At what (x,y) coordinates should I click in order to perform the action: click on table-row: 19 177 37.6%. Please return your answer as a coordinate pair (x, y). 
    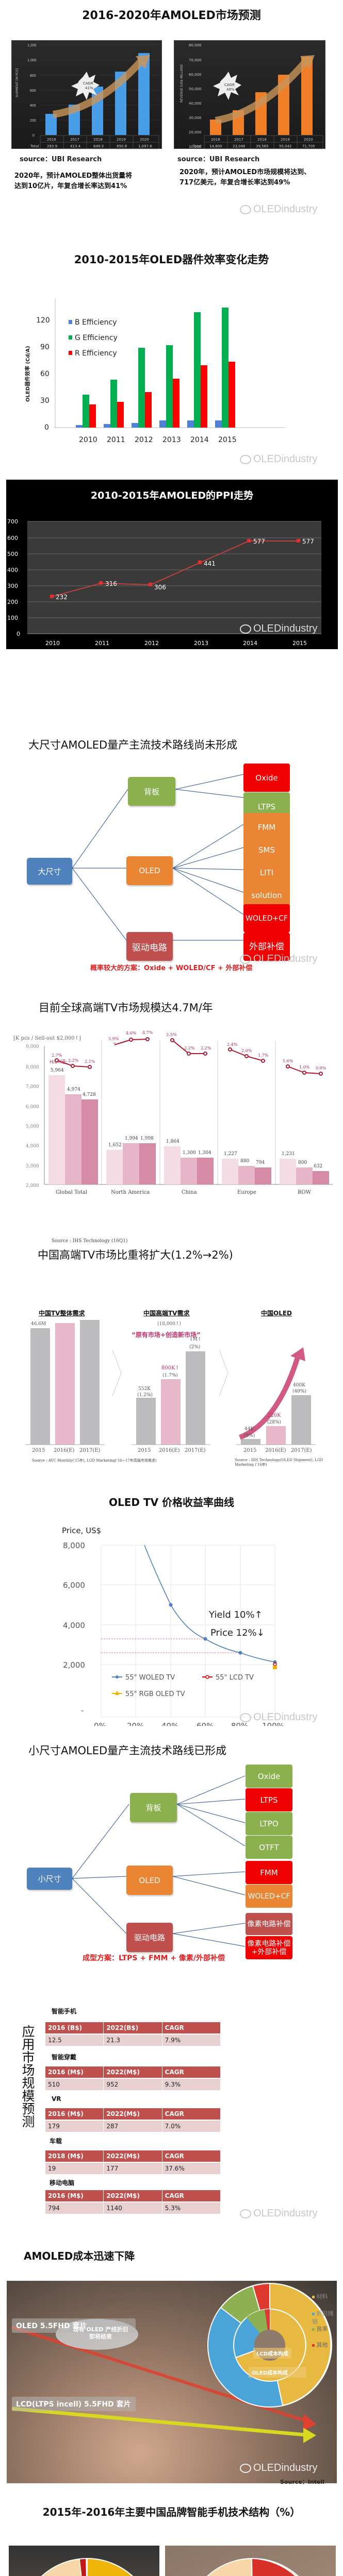
    Looking at the image, I should click on (133, 2168).